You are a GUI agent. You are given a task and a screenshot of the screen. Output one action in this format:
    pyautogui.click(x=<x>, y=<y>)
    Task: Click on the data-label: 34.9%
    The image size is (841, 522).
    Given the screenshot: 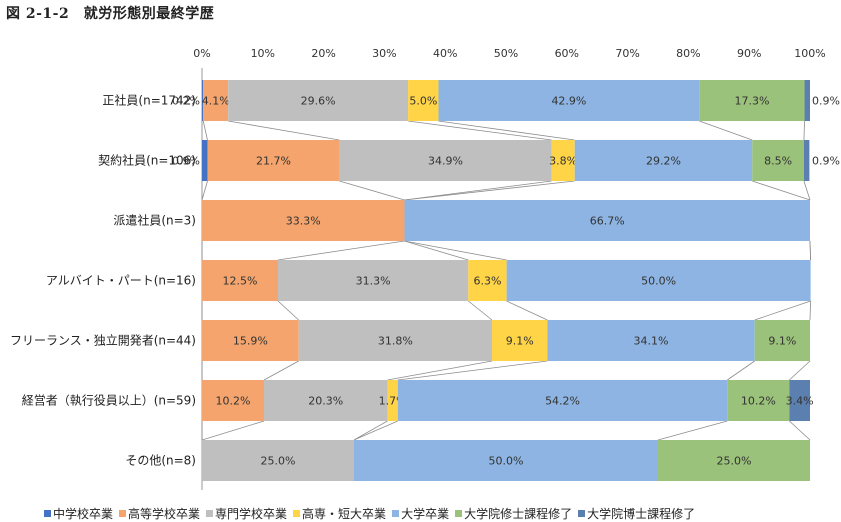 What is the action you would take?
    pyautogui.click(x=445, y=161)
    